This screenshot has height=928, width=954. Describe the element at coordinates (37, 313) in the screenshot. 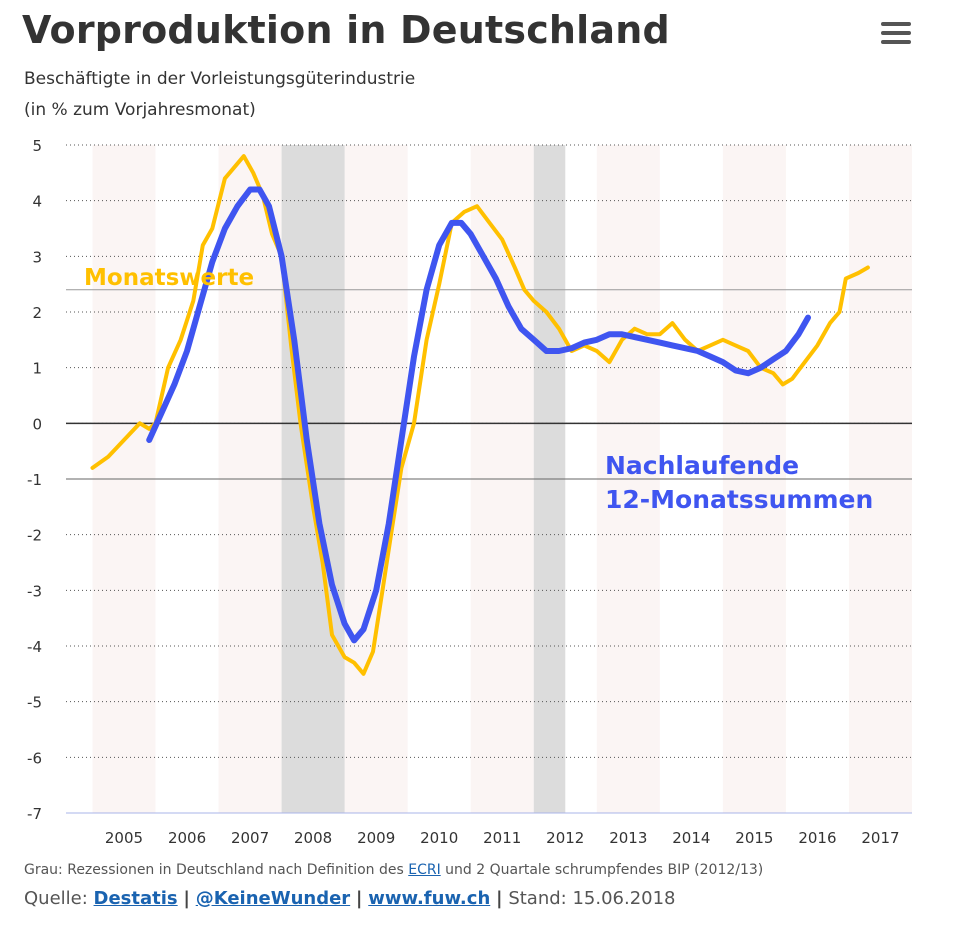

I see `y-tick-label: 2` at that location.